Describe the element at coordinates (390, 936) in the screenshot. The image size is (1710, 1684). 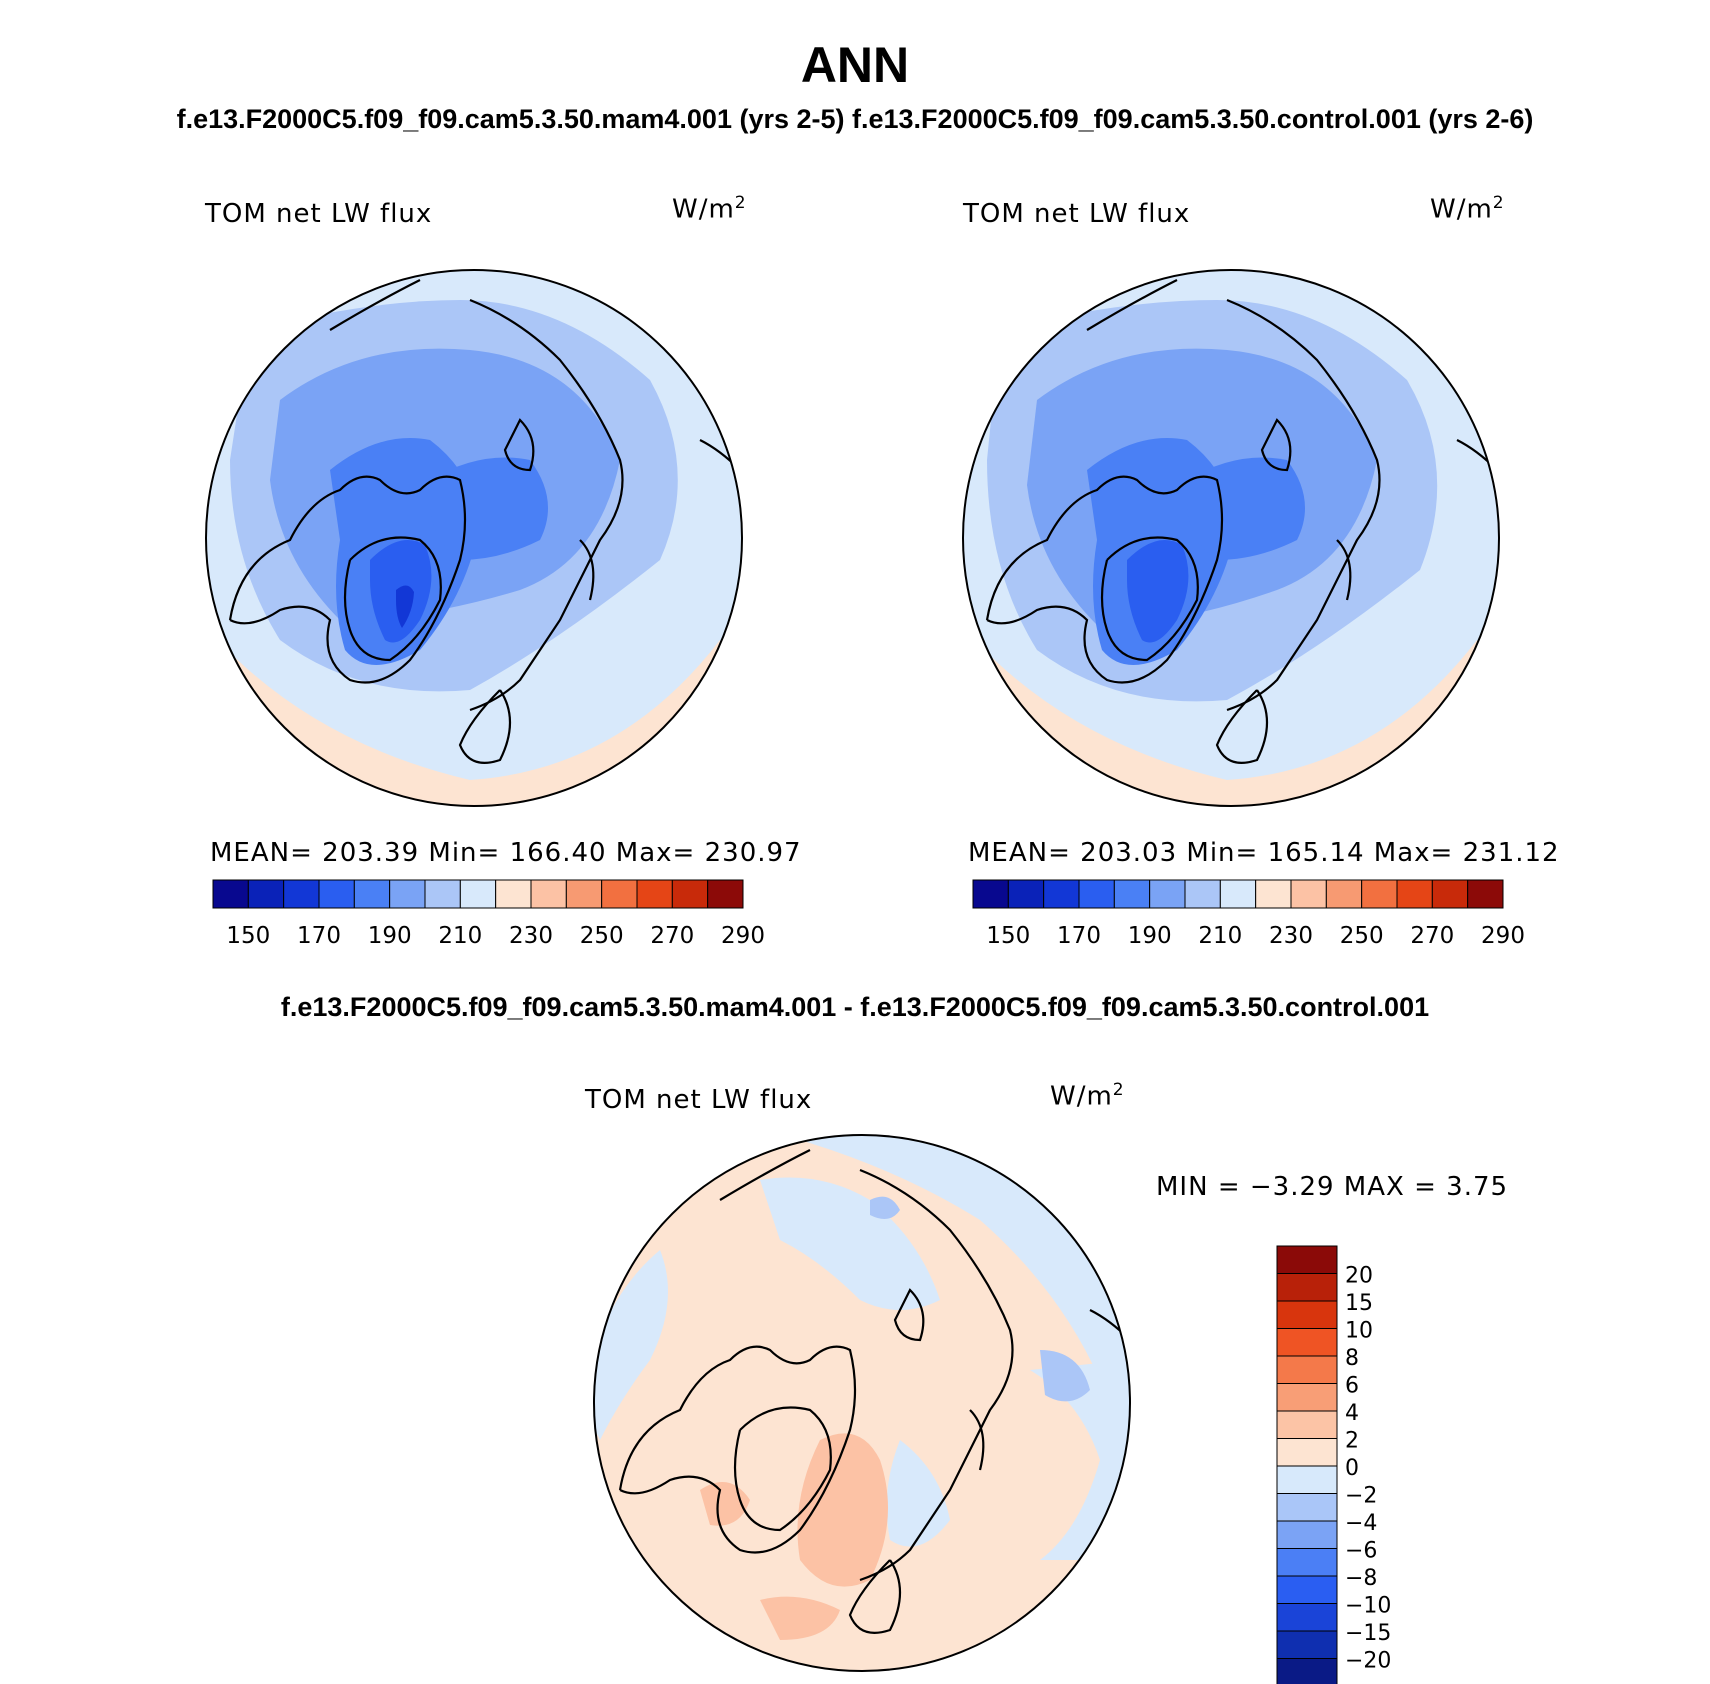
I see `panel1-colorbar-tick-label: 190` at that location.